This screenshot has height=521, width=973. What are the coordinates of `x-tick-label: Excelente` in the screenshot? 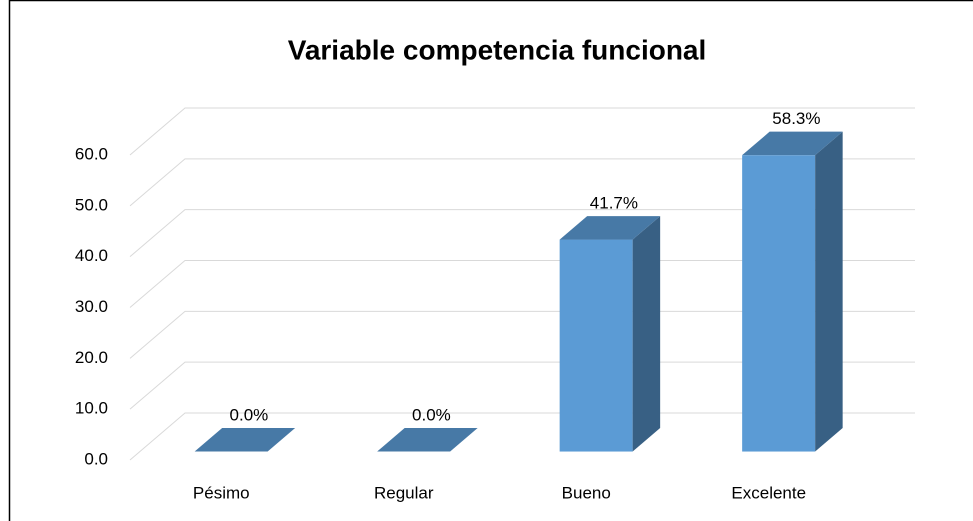 It's located at (768, 492).